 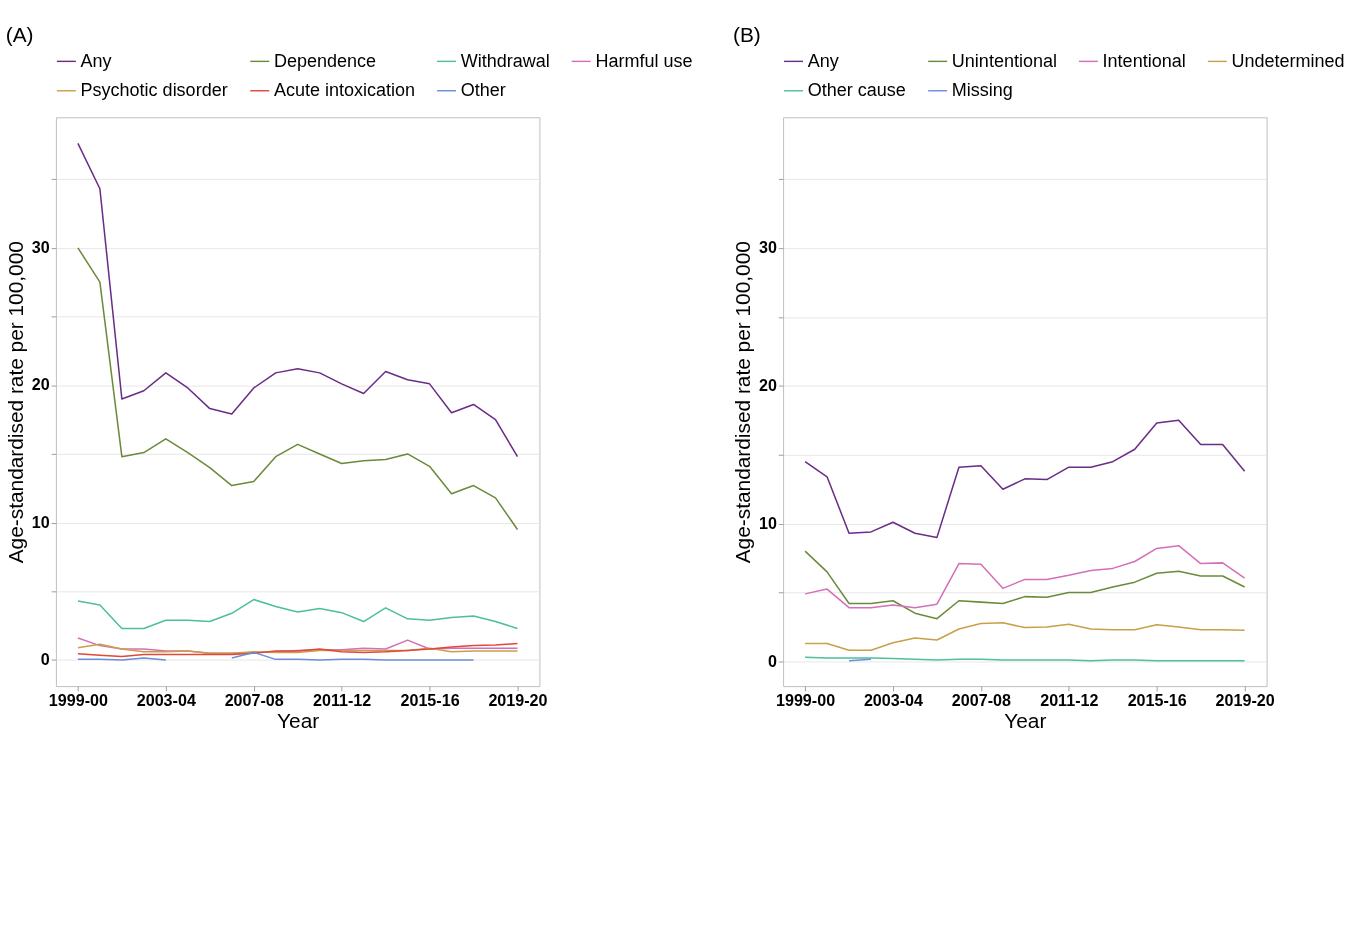 What do you see at coordinates (154, 90) in the screenshot?
I see `legend-label: Psychotic disorder` at bounding box center [154, 90].